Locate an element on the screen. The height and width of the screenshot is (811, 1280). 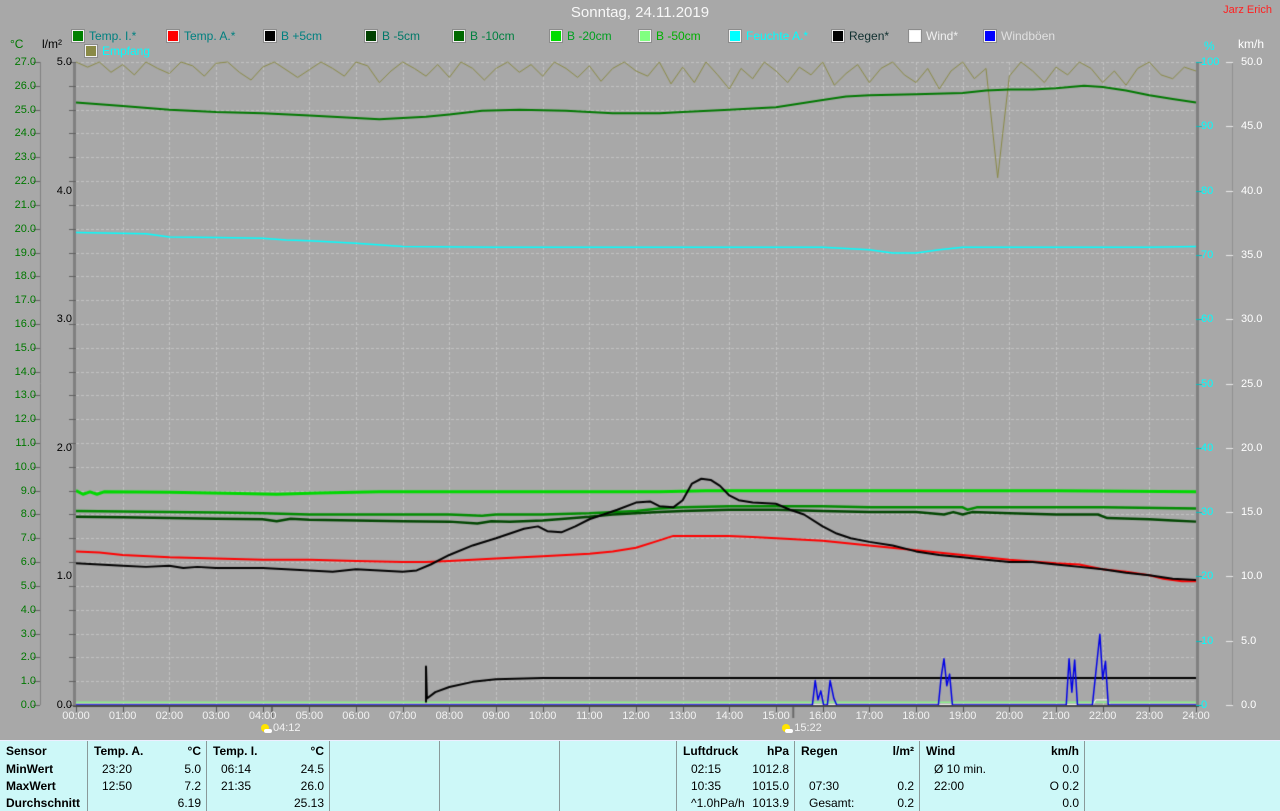
time-label: 06:00 is located at coordinates (356, 716).